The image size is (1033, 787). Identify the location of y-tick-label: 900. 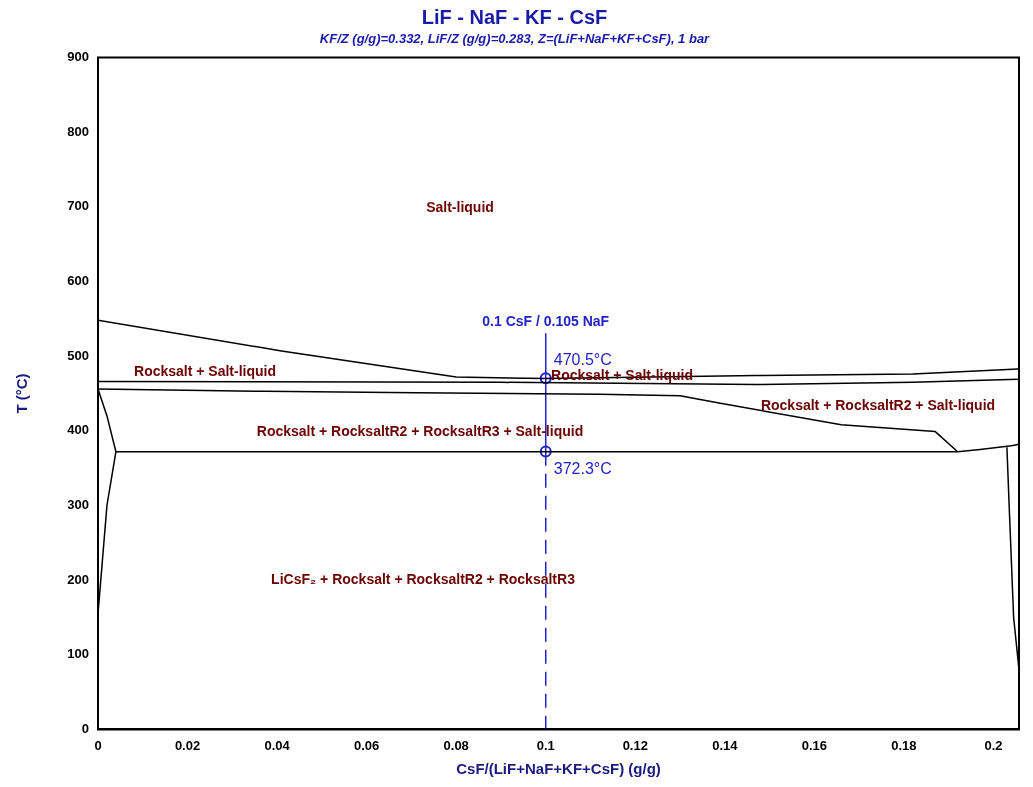
(78, 57).